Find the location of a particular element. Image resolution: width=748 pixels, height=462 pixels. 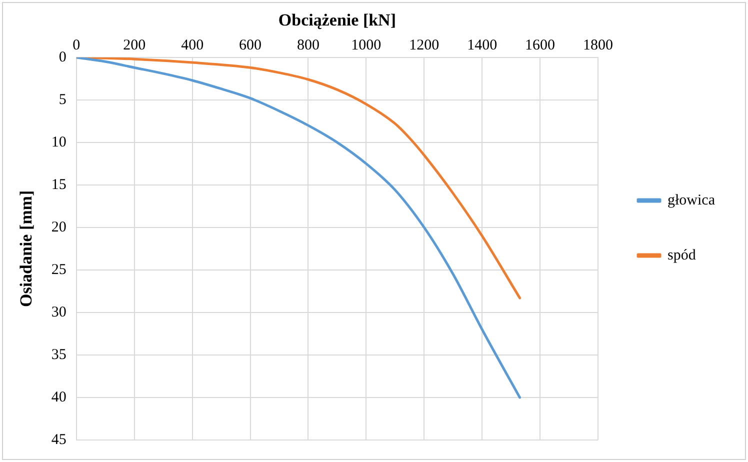

y-tick-label: 10 is located at coordinates (58, 142).